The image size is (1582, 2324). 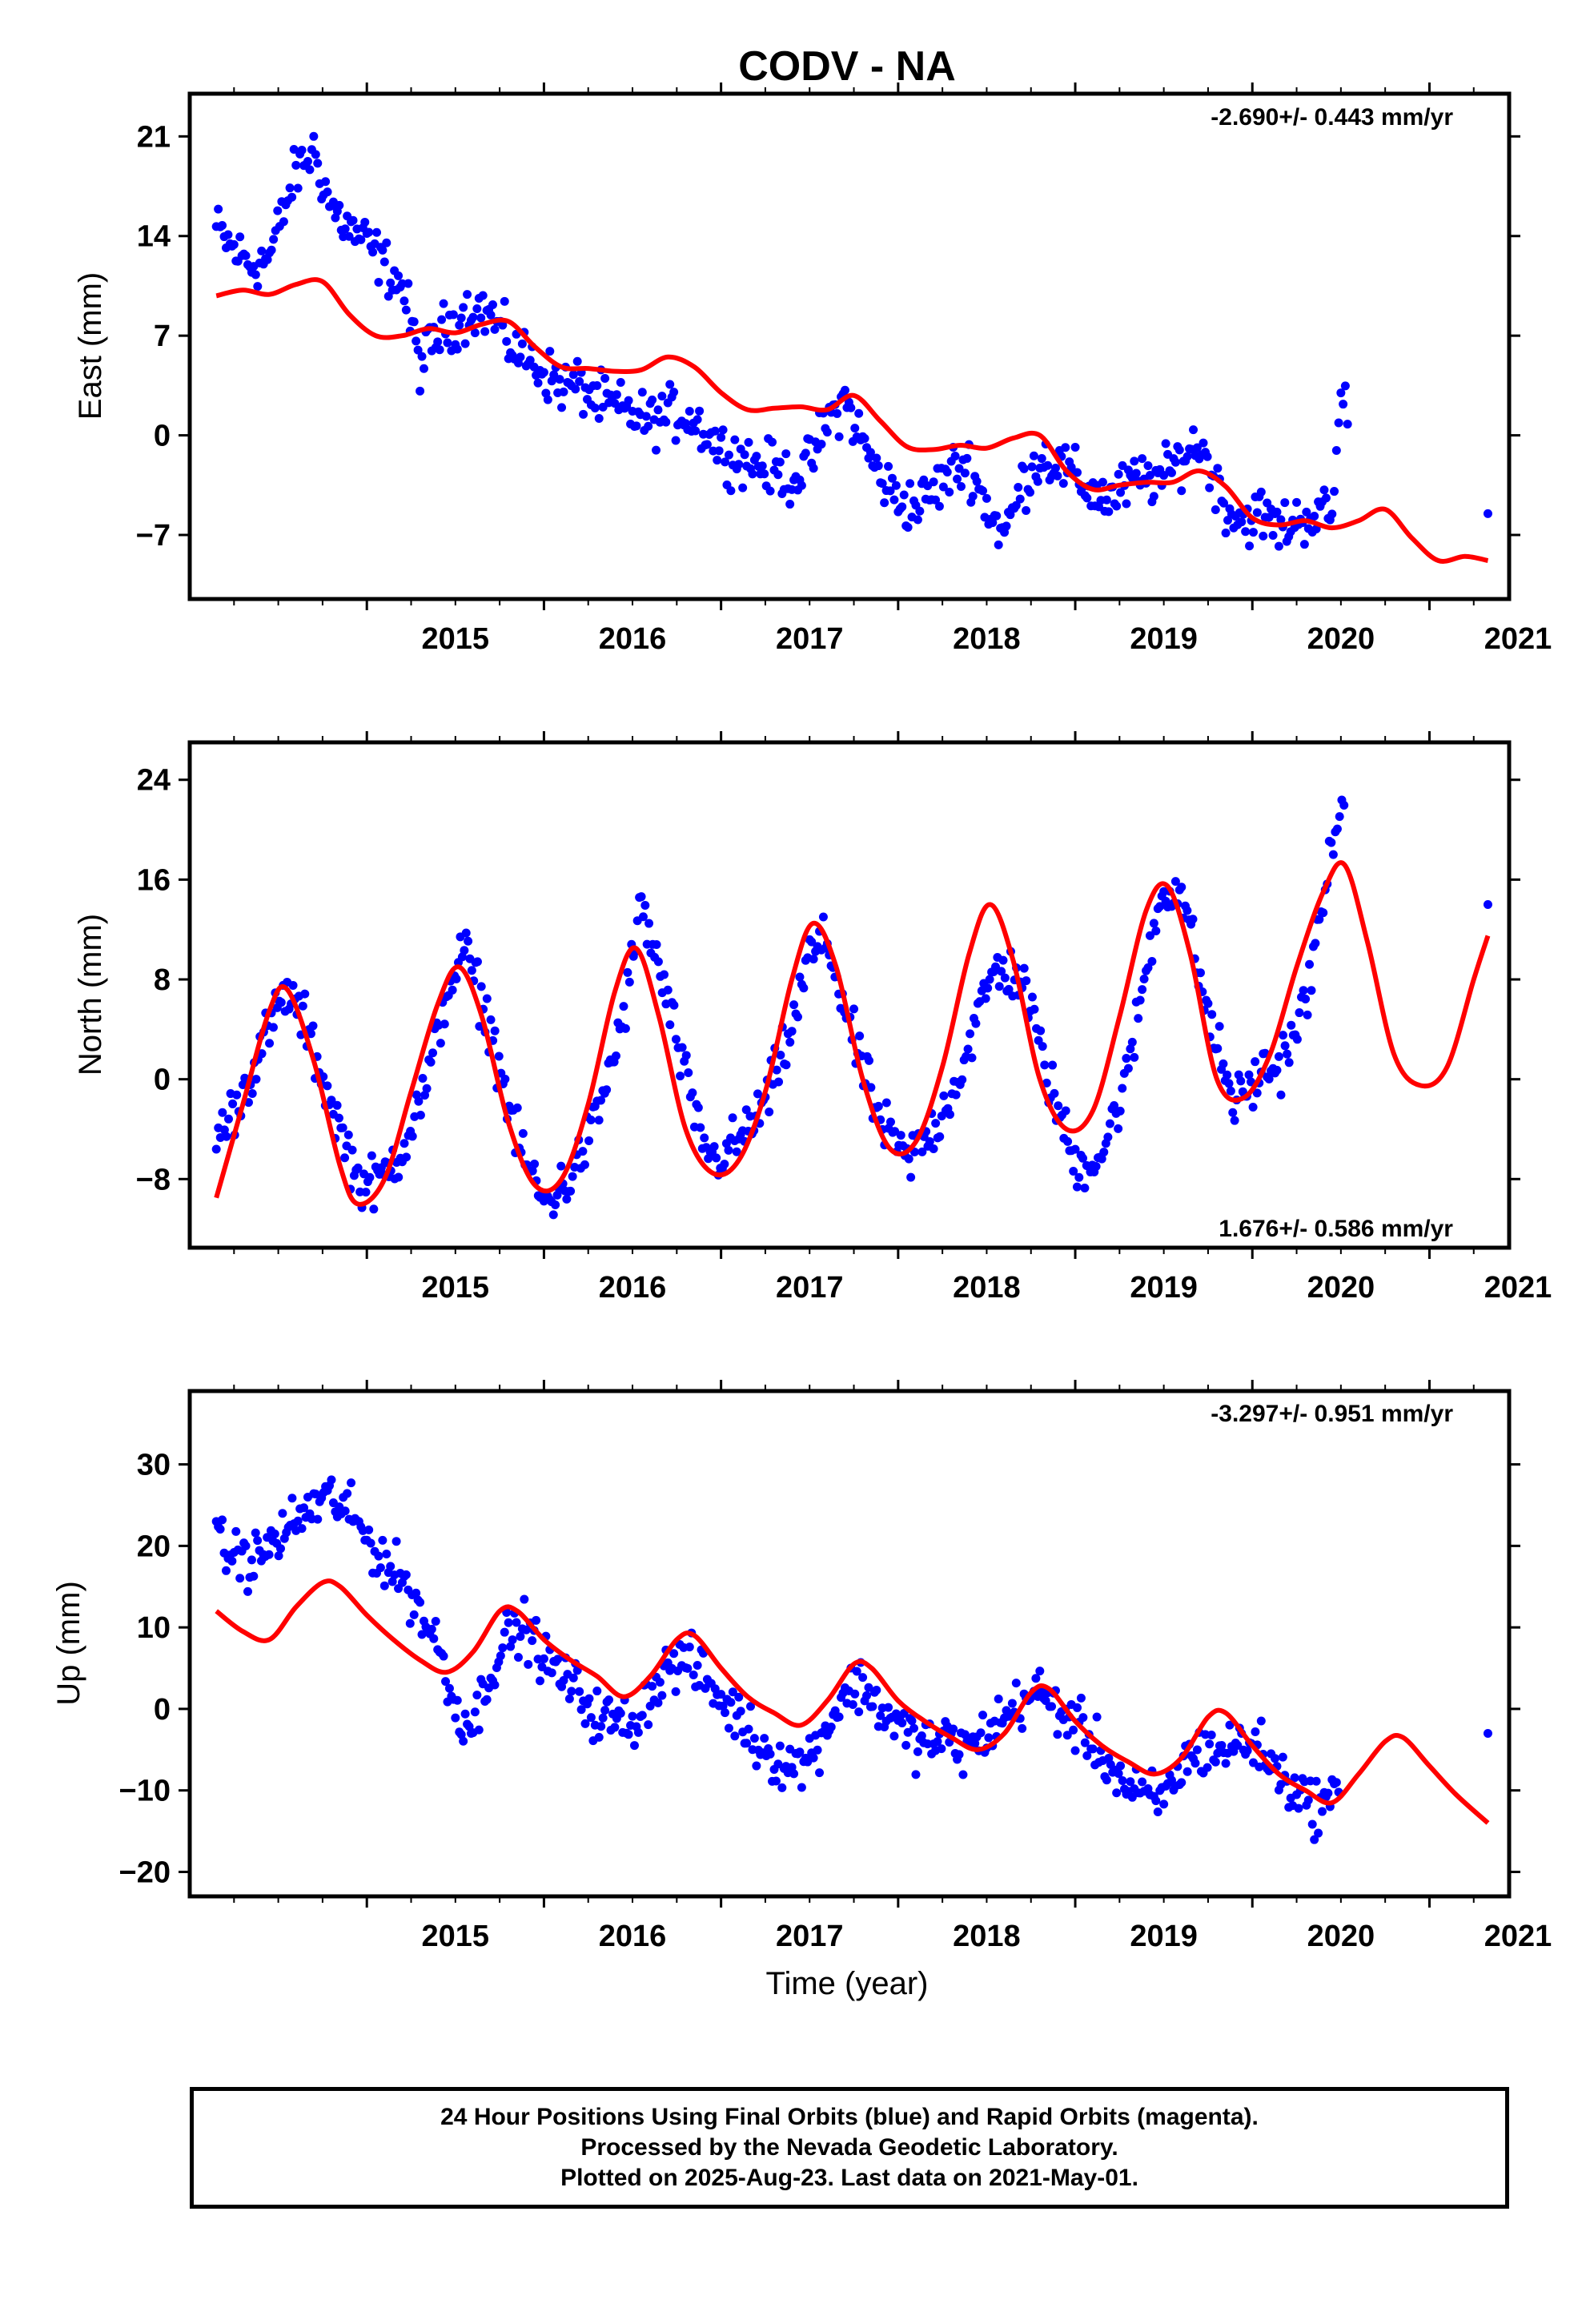 I want to click on north-y-tick-label: −8, so click(x=154, y=1179).